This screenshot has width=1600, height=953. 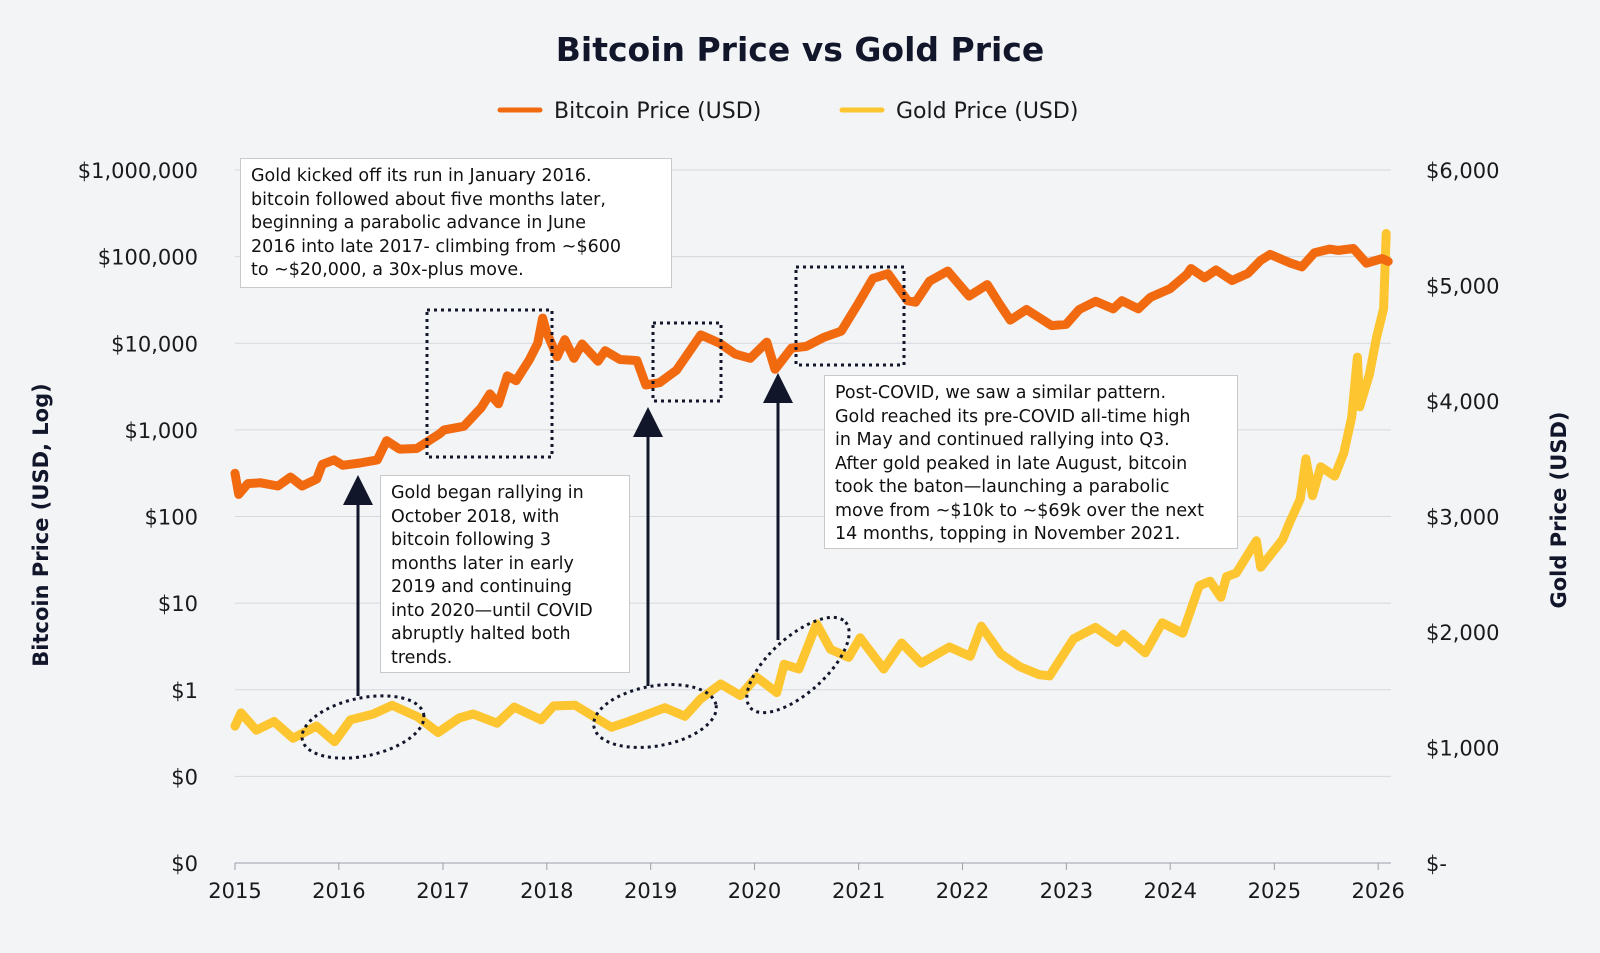 I want to click on left-tick-label: $10,000, so click(x=154, y=344).